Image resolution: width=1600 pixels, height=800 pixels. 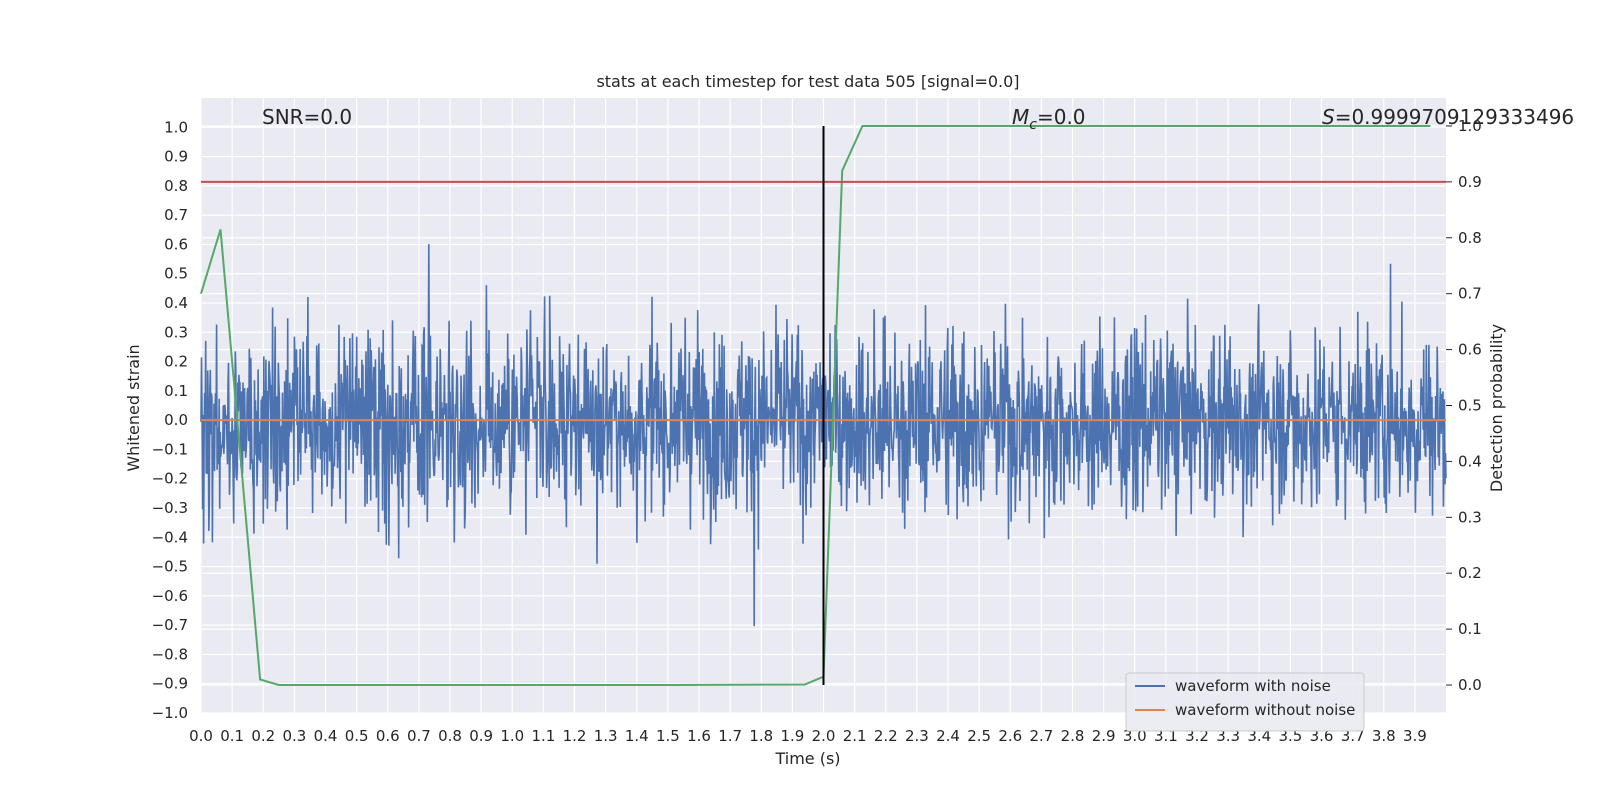 What do you see at coordinates (1470, 350) in the screenshot?
I see `y2-tick-label: 0.6` at bounding box center [1470, 350].